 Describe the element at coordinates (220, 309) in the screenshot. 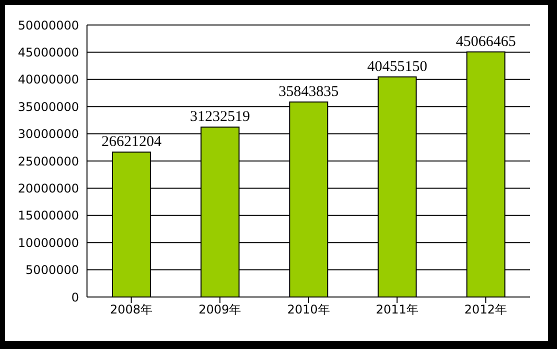

I see `x-tick-label: 2009年` at that location.